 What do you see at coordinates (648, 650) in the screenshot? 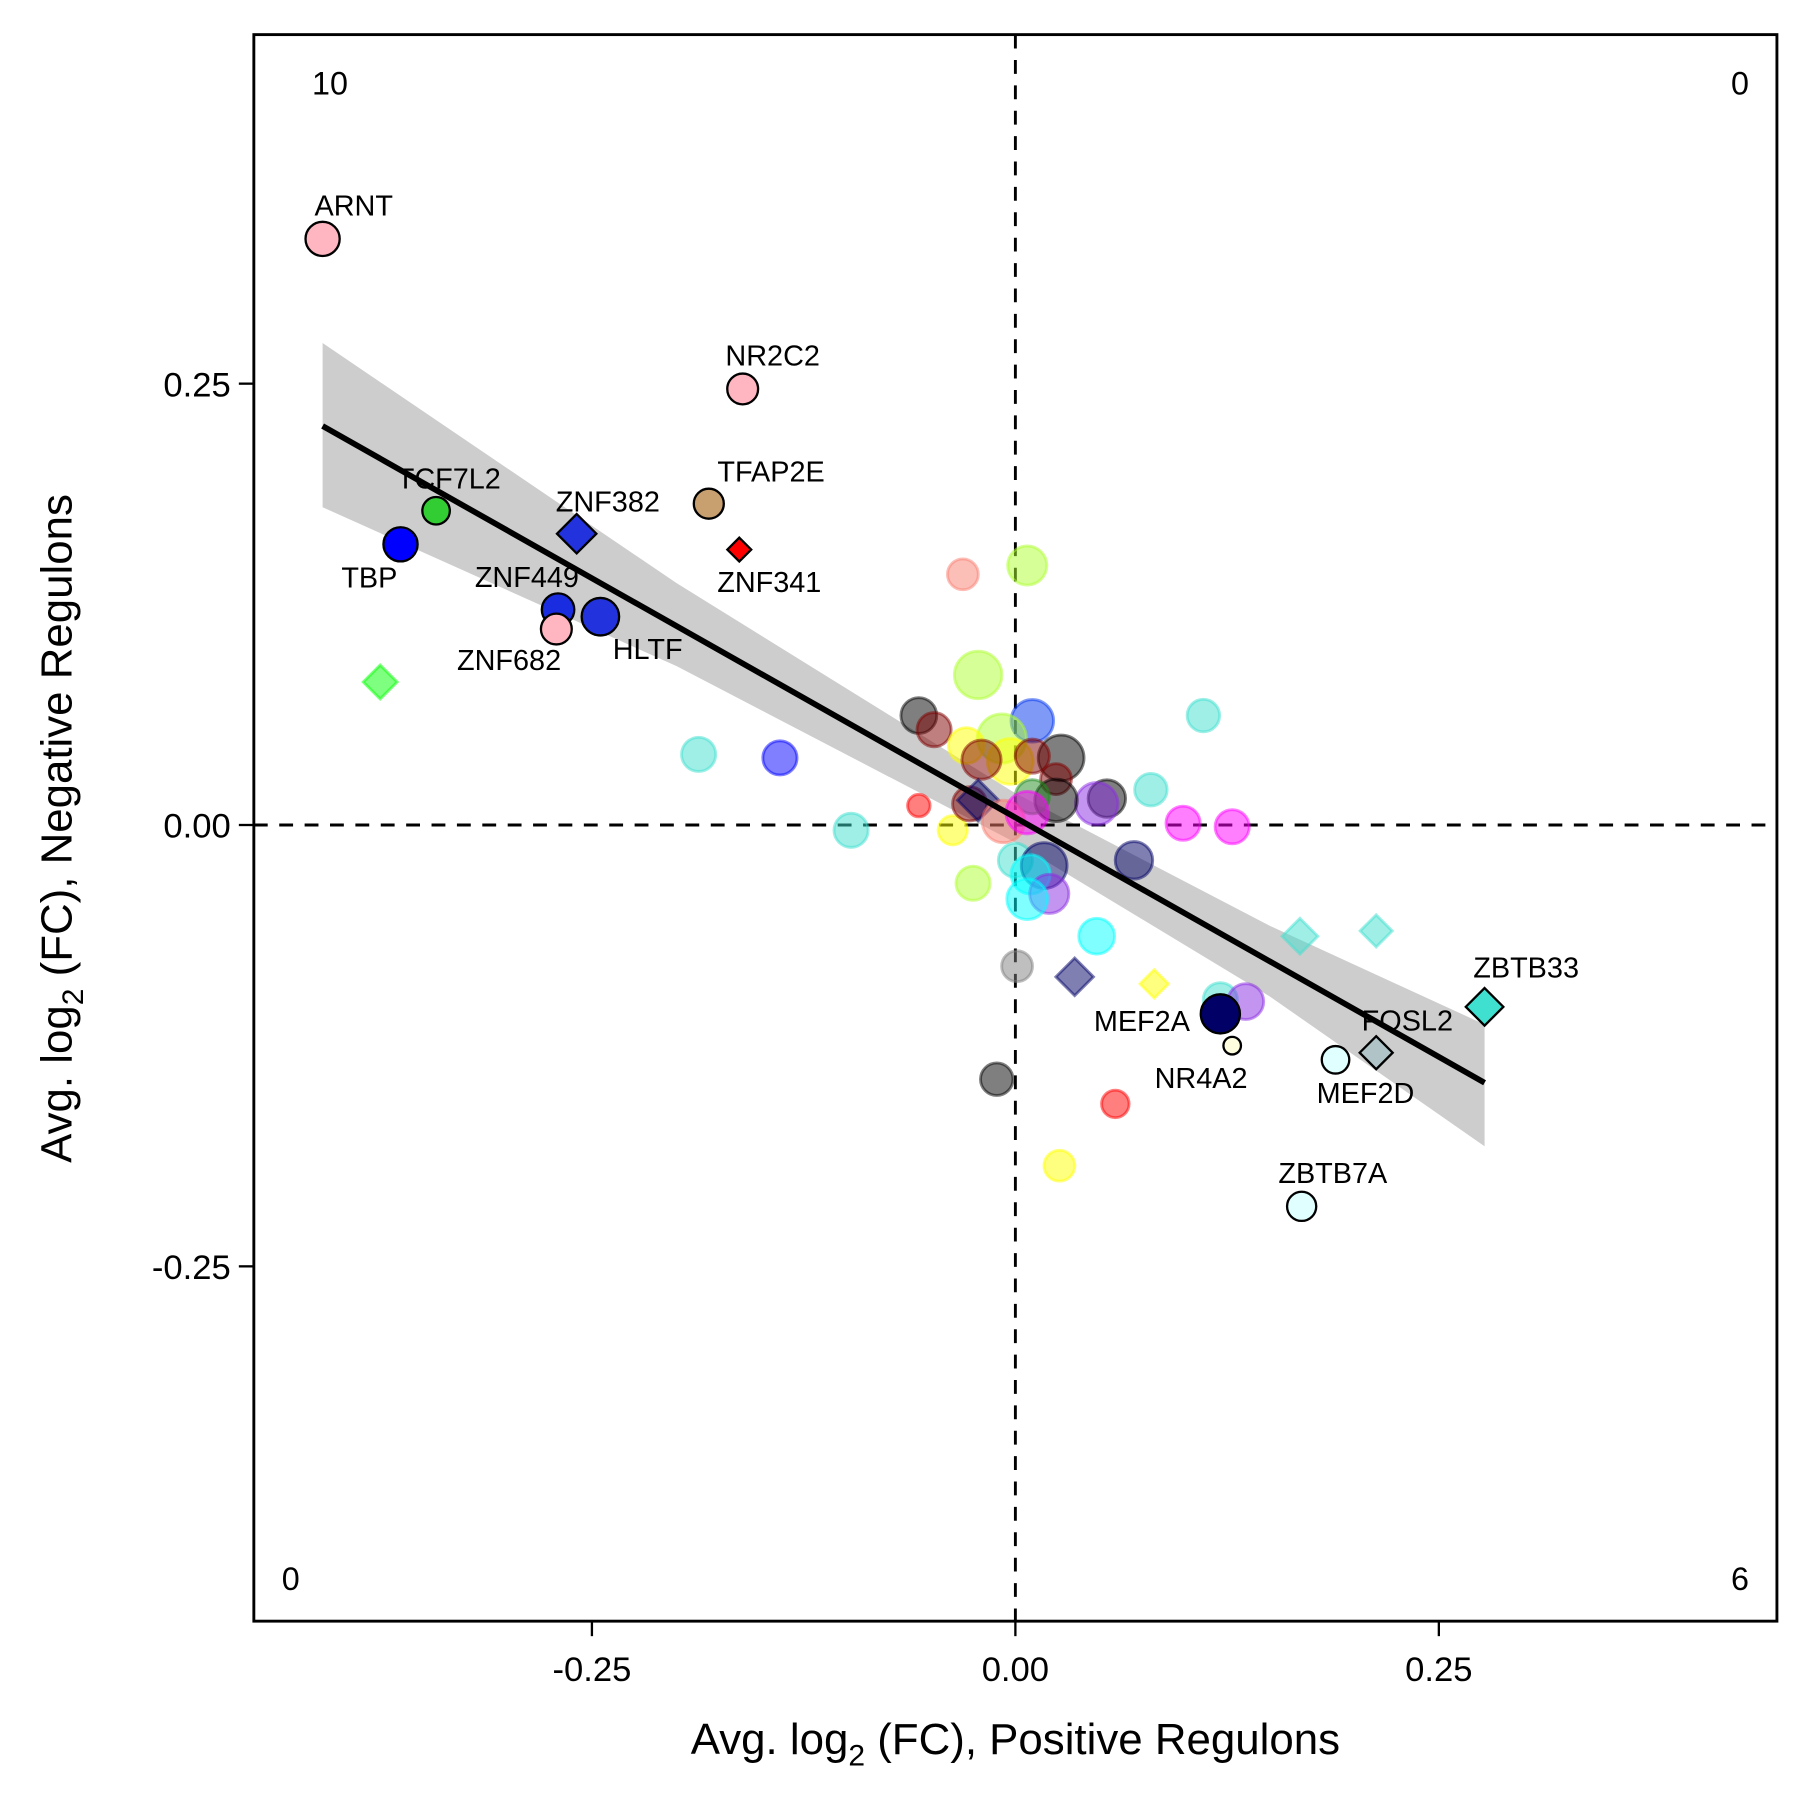
I see `point-label: HLTF` at bounding box center [648, 650].